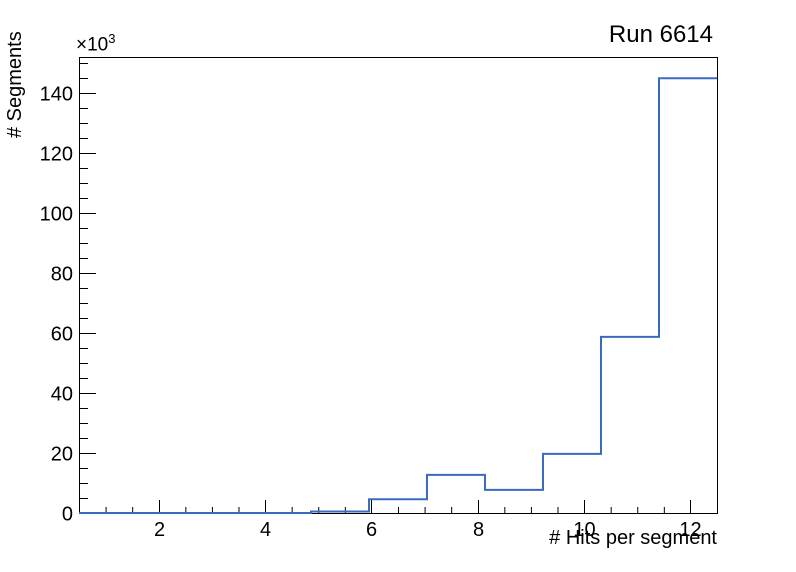 The image size is (796, 572). What do you see at coordinates (633, 538) in the screenshot?
I see `x-axis-title: # Hits per segment` at bounding box center [633, 538].